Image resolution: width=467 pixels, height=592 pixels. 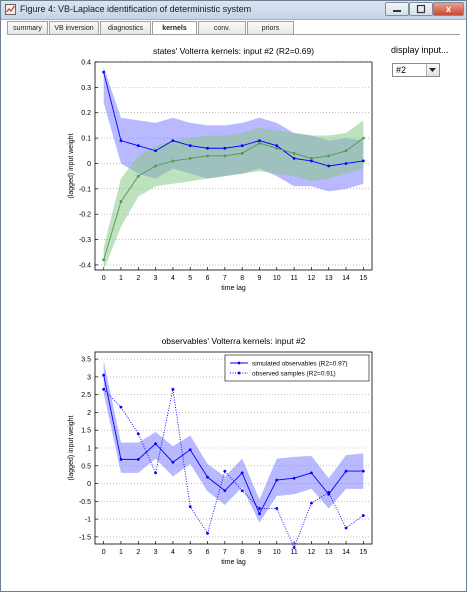 I want to click on y-tick-label: 2.5, so click(x=86, y=395).